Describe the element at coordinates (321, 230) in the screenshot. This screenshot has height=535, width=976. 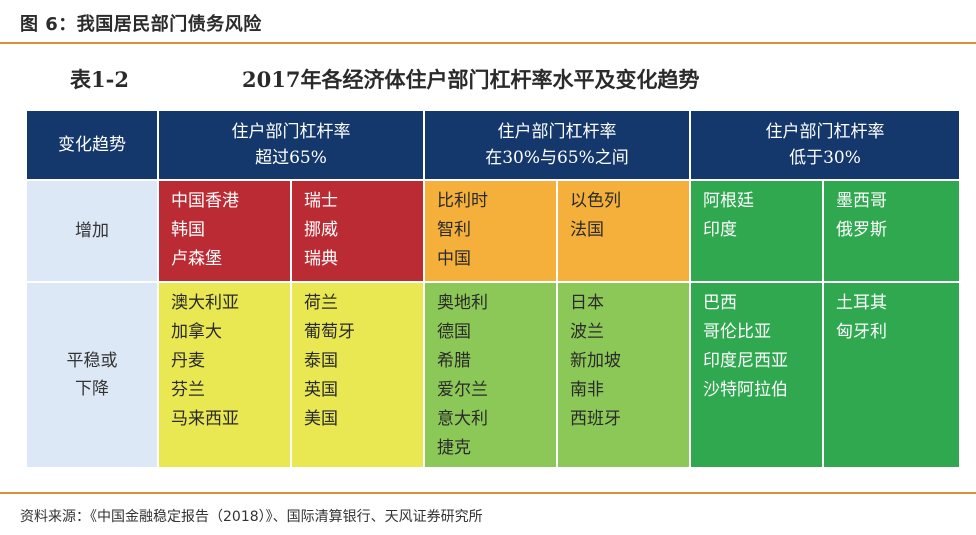
I see `country-name: 挪威` at that location.